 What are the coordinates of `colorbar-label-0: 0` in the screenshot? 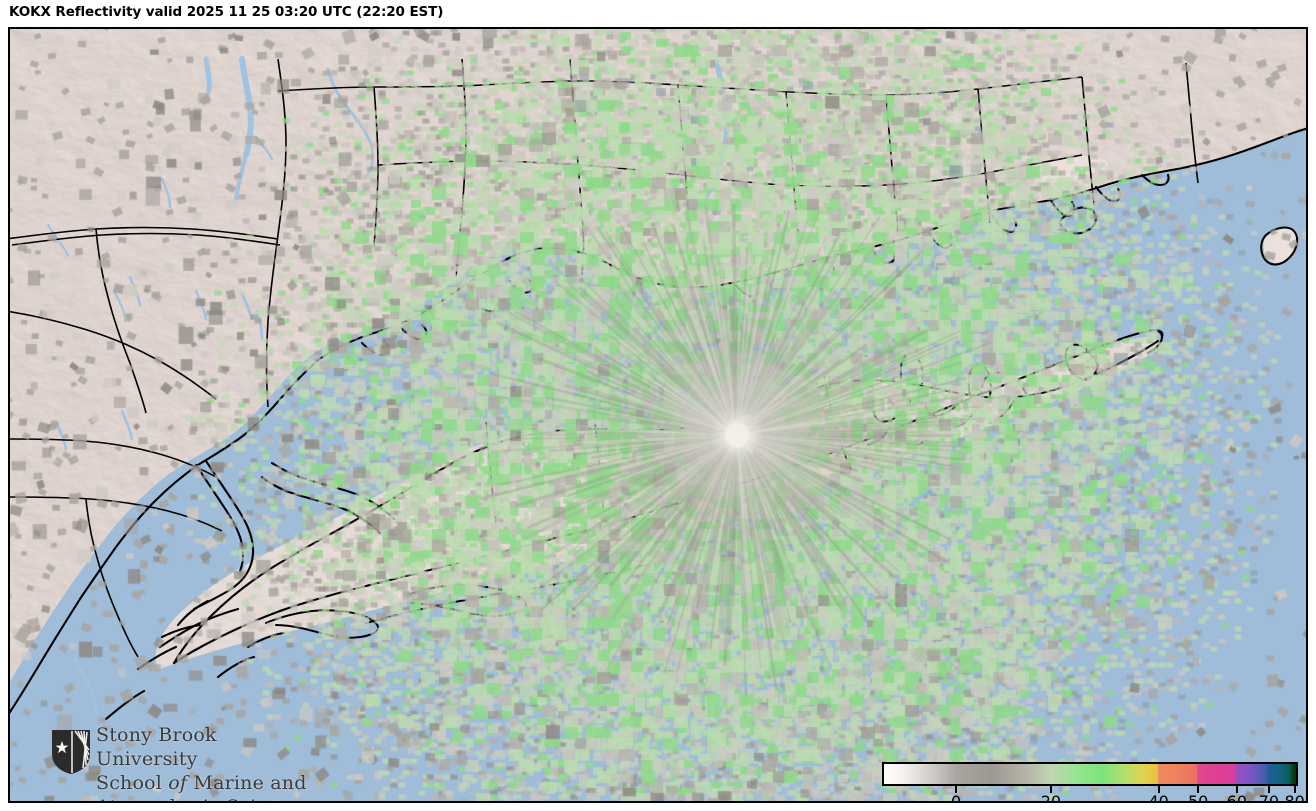 It's located at (956, 797).